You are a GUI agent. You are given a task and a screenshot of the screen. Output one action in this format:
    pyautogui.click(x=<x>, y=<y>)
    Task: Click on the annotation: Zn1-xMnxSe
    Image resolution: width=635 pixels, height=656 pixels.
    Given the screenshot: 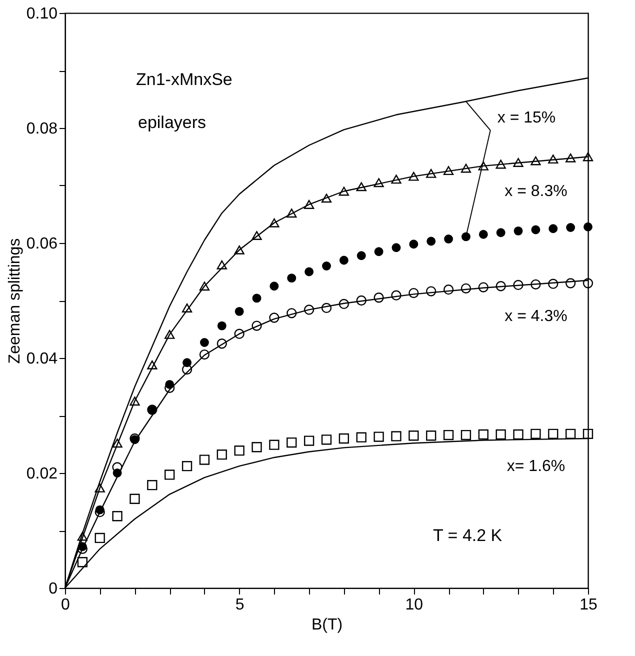 What is the action you would take?
    pyautogui.click(x=184, y=79)
    